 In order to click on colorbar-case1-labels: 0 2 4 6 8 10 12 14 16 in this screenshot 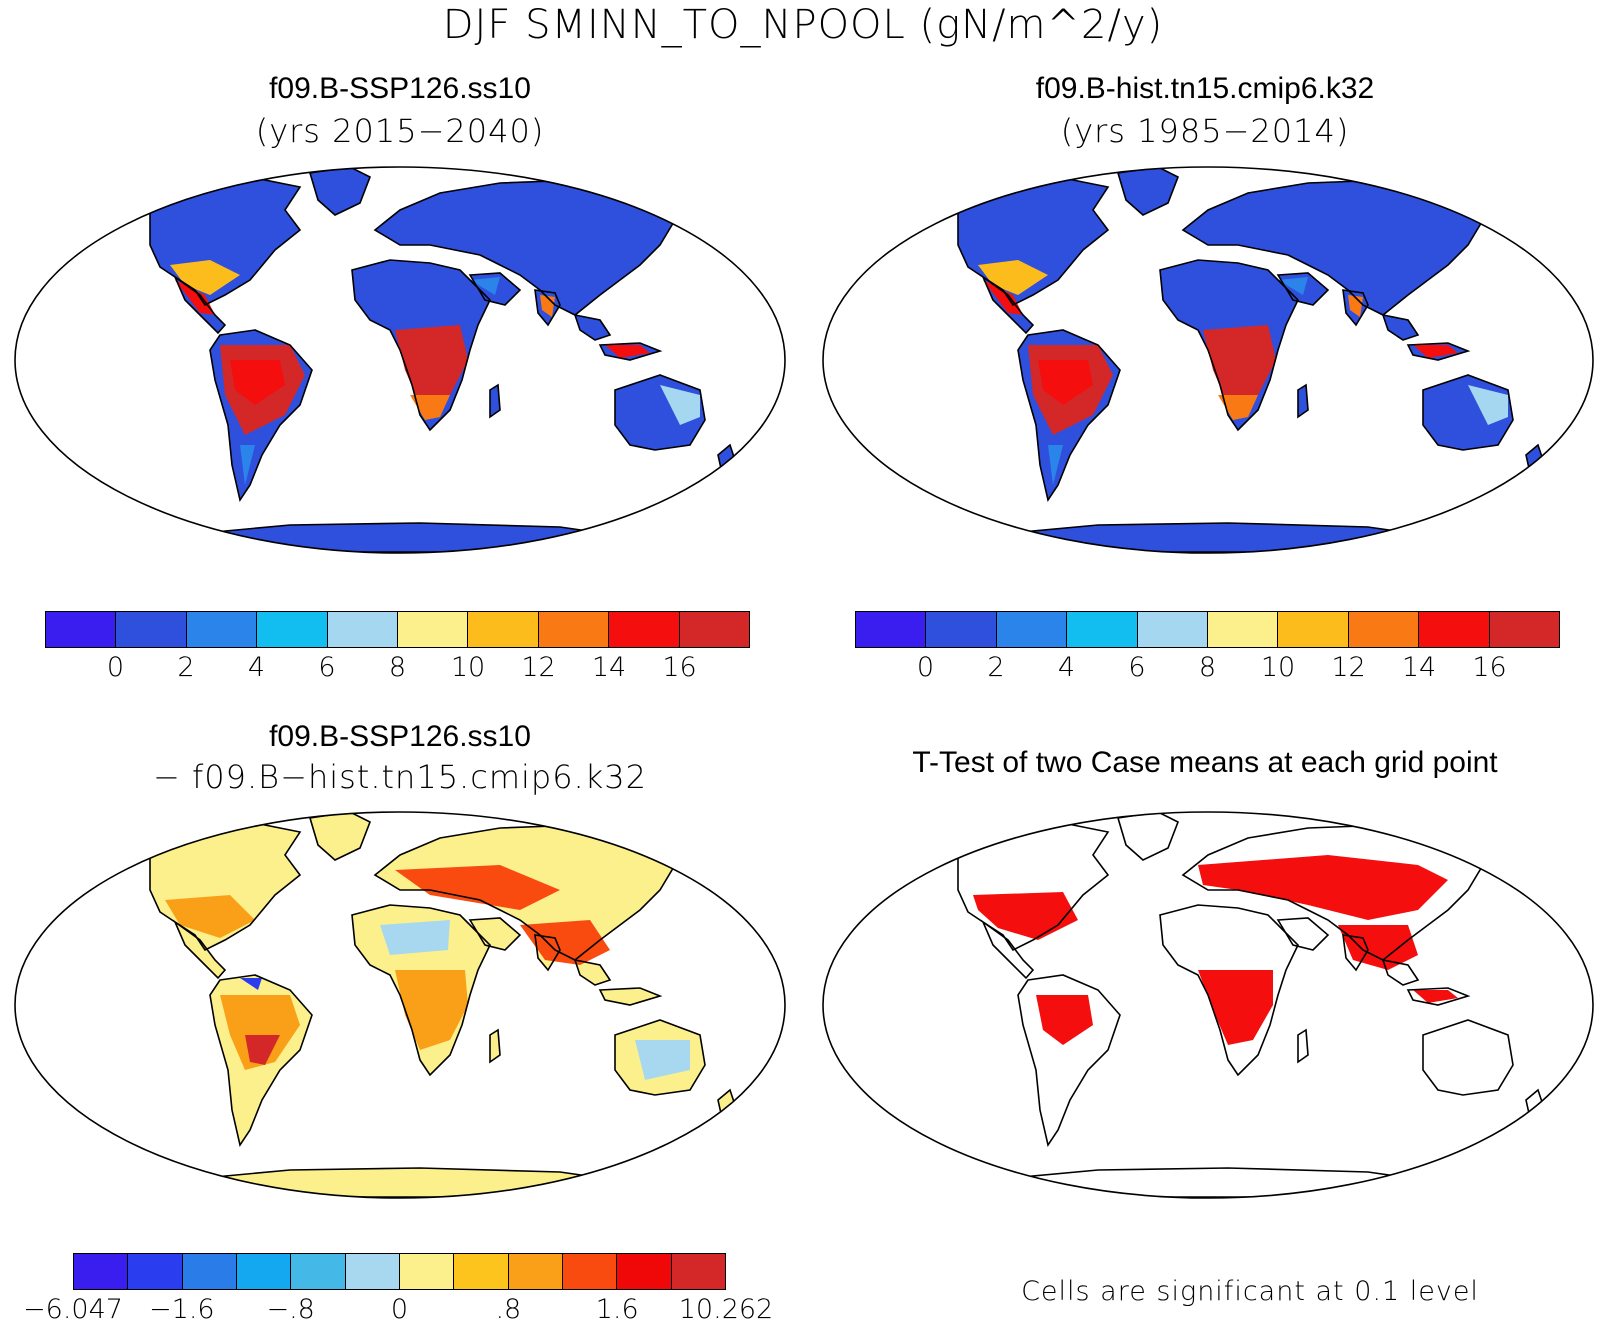, I will do `click(397, 670)`.